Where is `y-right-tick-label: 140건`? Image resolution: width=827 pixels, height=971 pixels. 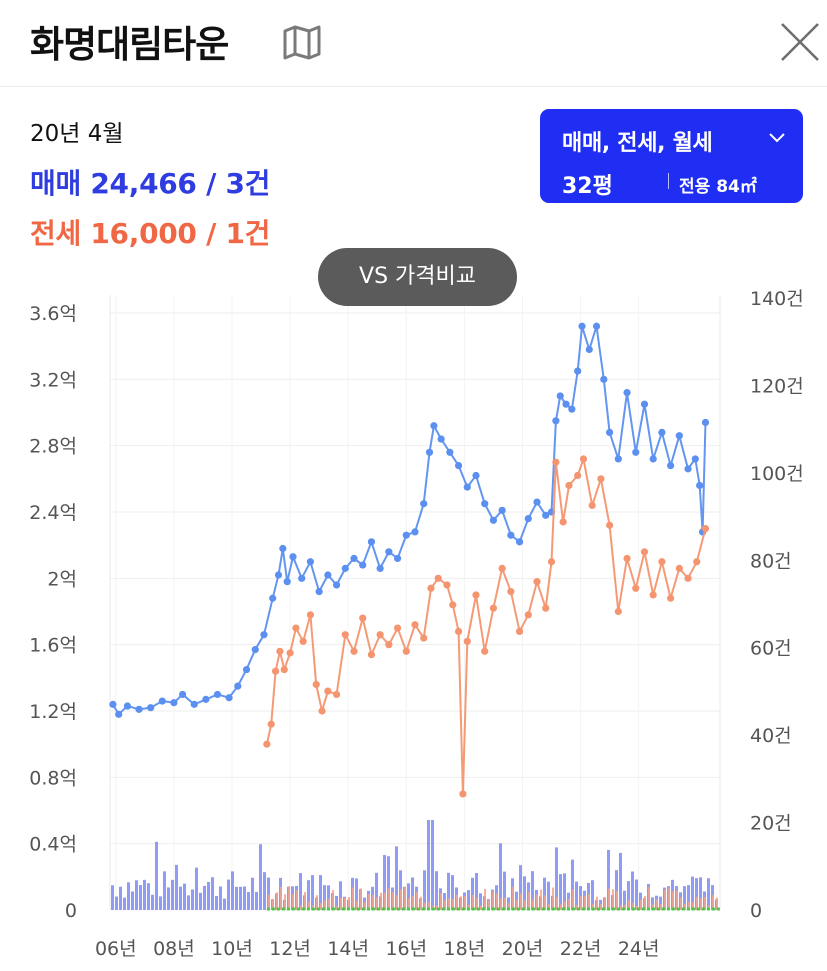 y-right-tick-label: 140건 is located at coordinates (777, 299).